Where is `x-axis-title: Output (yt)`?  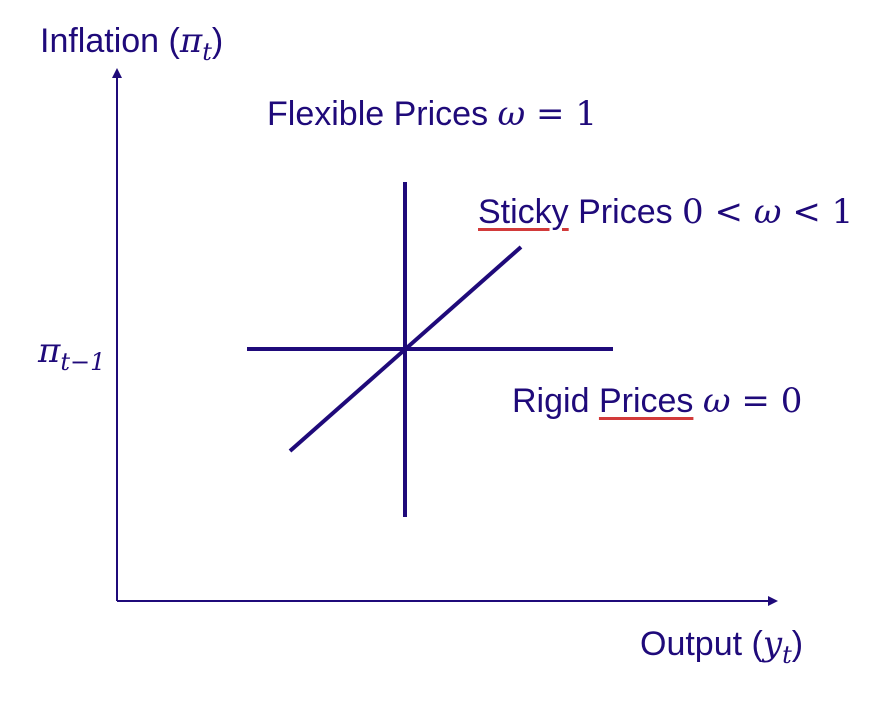
x-axis-title: Output (yt) is located at coordinates (722, 645).